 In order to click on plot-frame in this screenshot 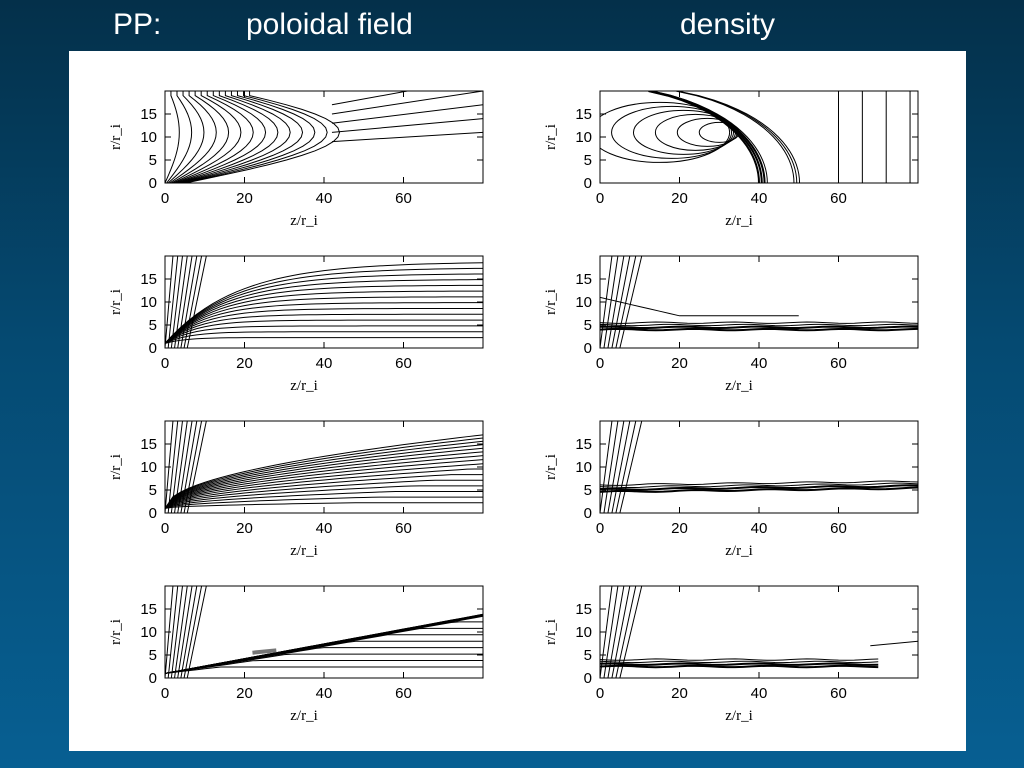, I will do `click(759, 137)`.